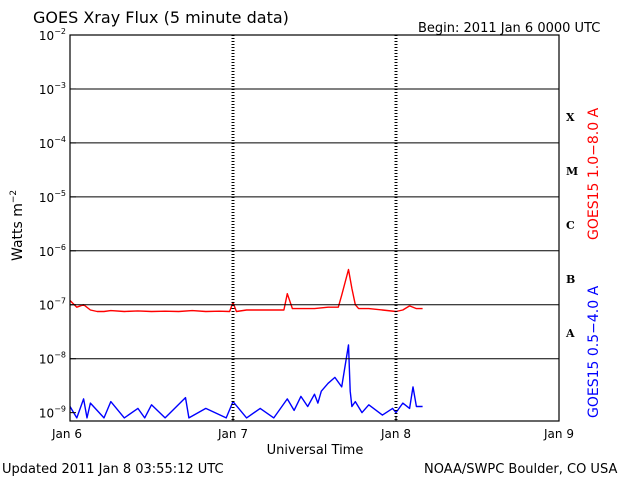 This screenshot has height=480, width=640. Describe the element at coordinates (46, 360) in the screenshot. I see `y-tick-label-base-6: 10` at that location.